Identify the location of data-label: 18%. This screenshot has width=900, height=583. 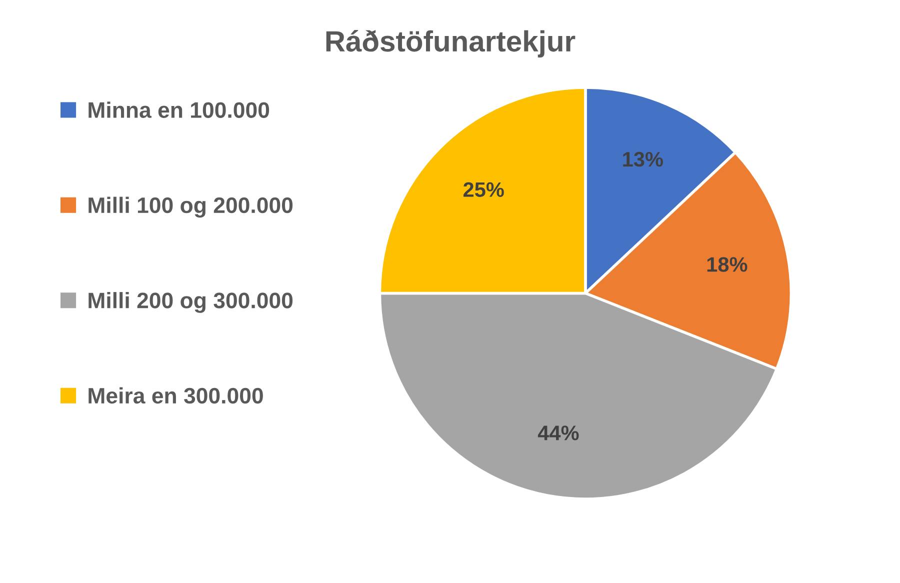
(727, 264).